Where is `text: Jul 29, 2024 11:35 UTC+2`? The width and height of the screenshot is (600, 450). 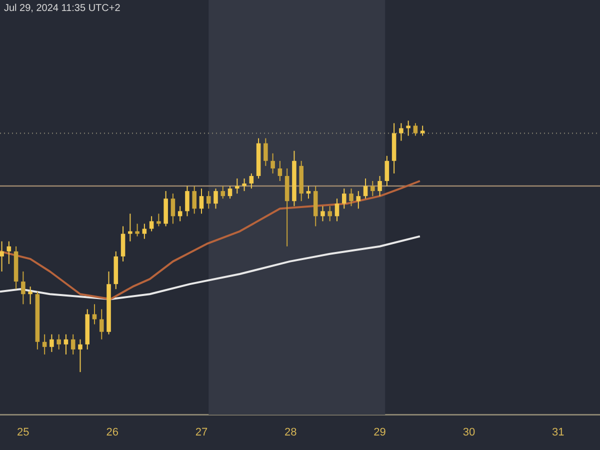
text: Jul 29, 2024 11:35 UTC+2 is located at coordinates (62, 8).